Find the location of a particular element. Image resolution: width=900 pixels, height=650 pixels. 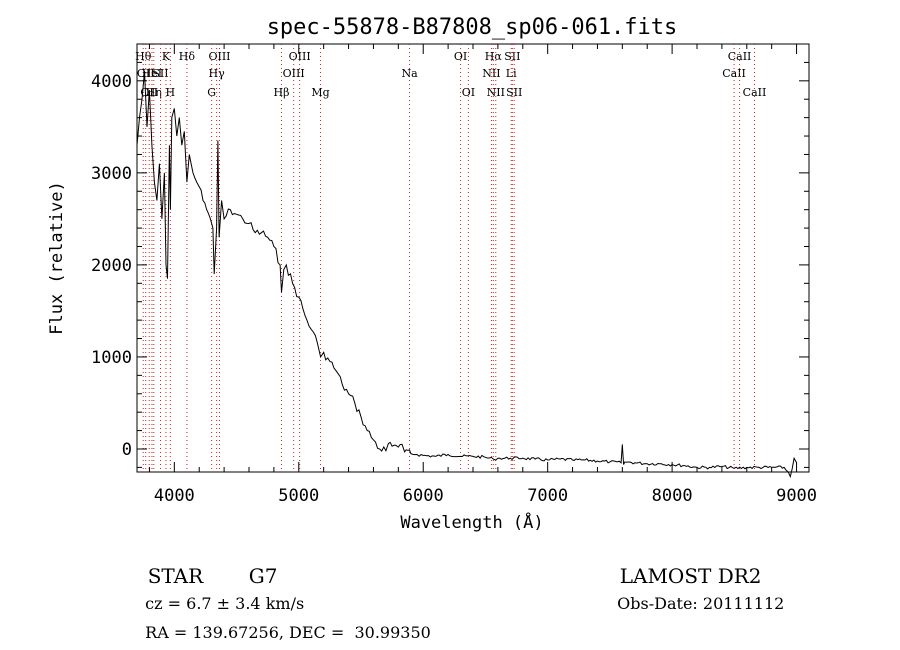

line-marker-label: Mg is located at coordinates (320, 92).